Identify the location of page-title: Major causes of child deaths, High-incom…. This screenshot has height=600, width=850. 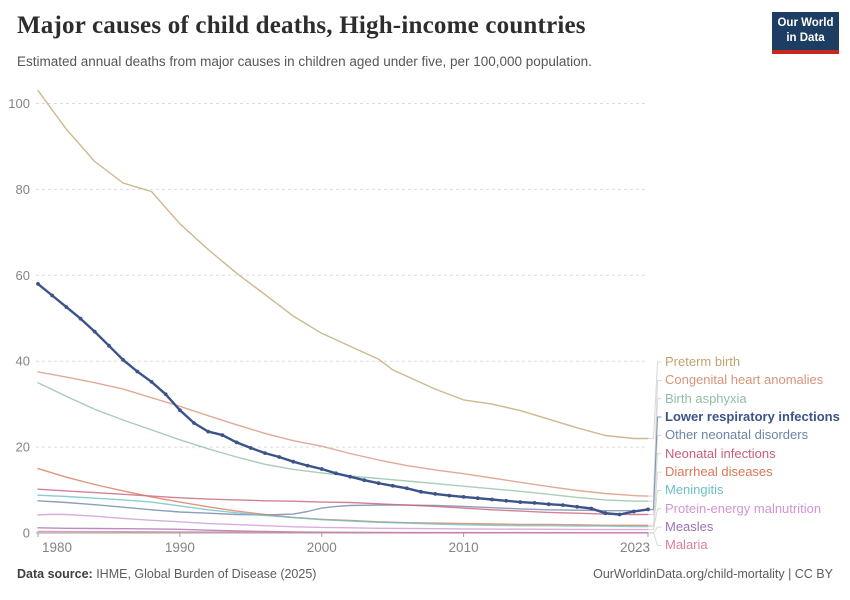
(301, 25).